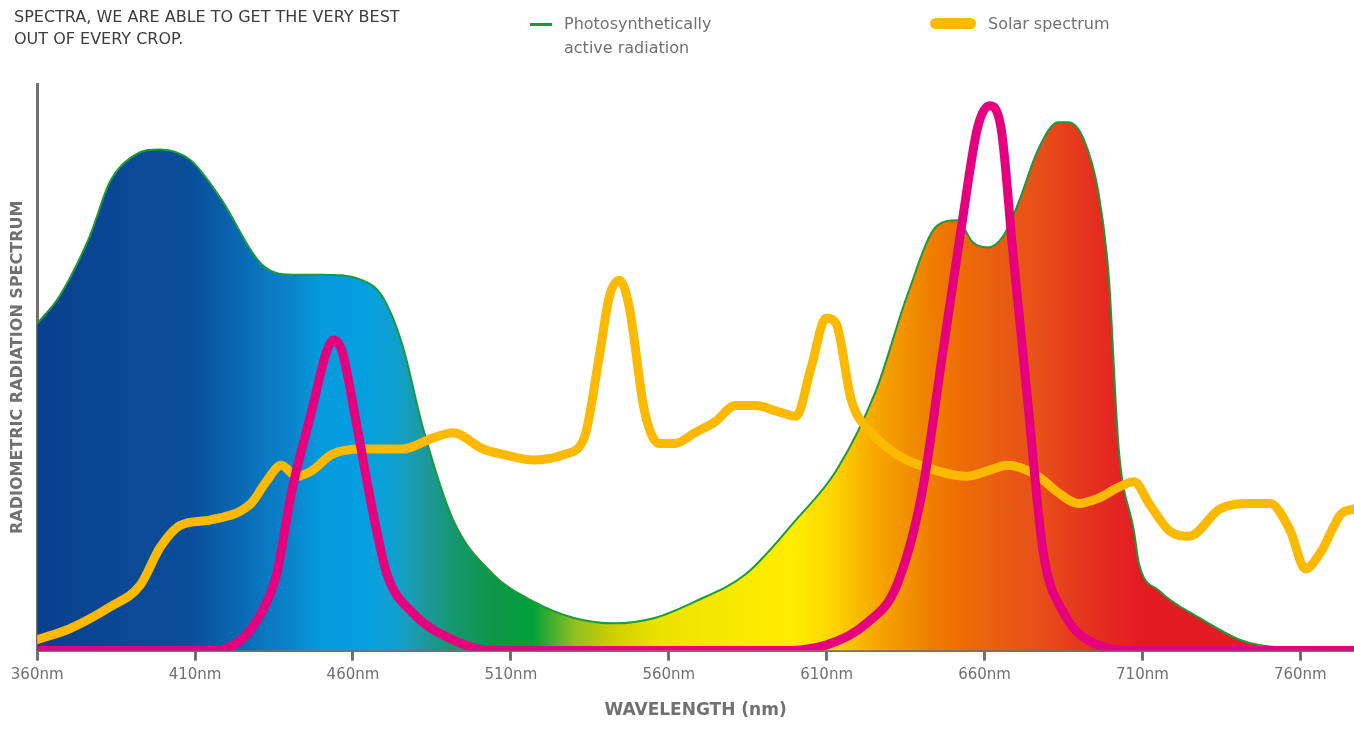 This screenshot has height=729, width=1354. I want to click on legend-label: Solar spectrum, so click(1049, 24).